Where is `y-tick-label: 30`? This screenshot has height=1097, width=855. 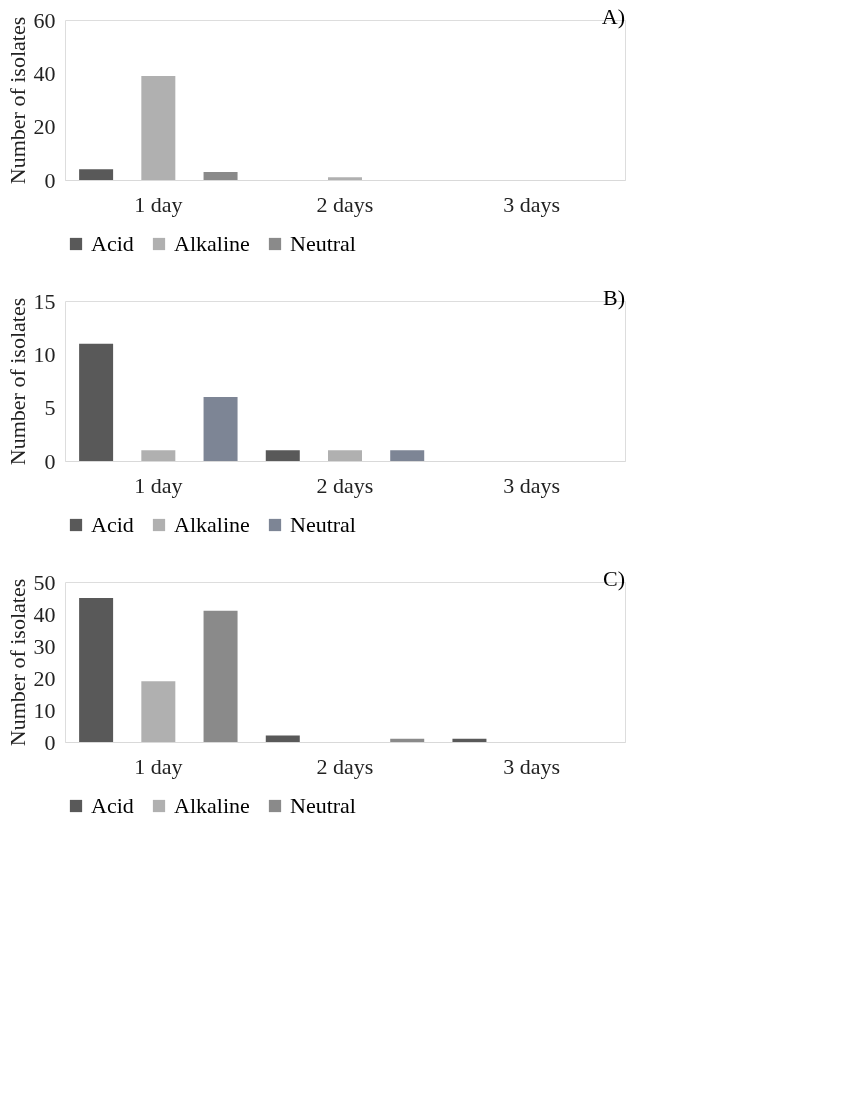
y-tick-label: 30 is located at coordinates (44, 646).